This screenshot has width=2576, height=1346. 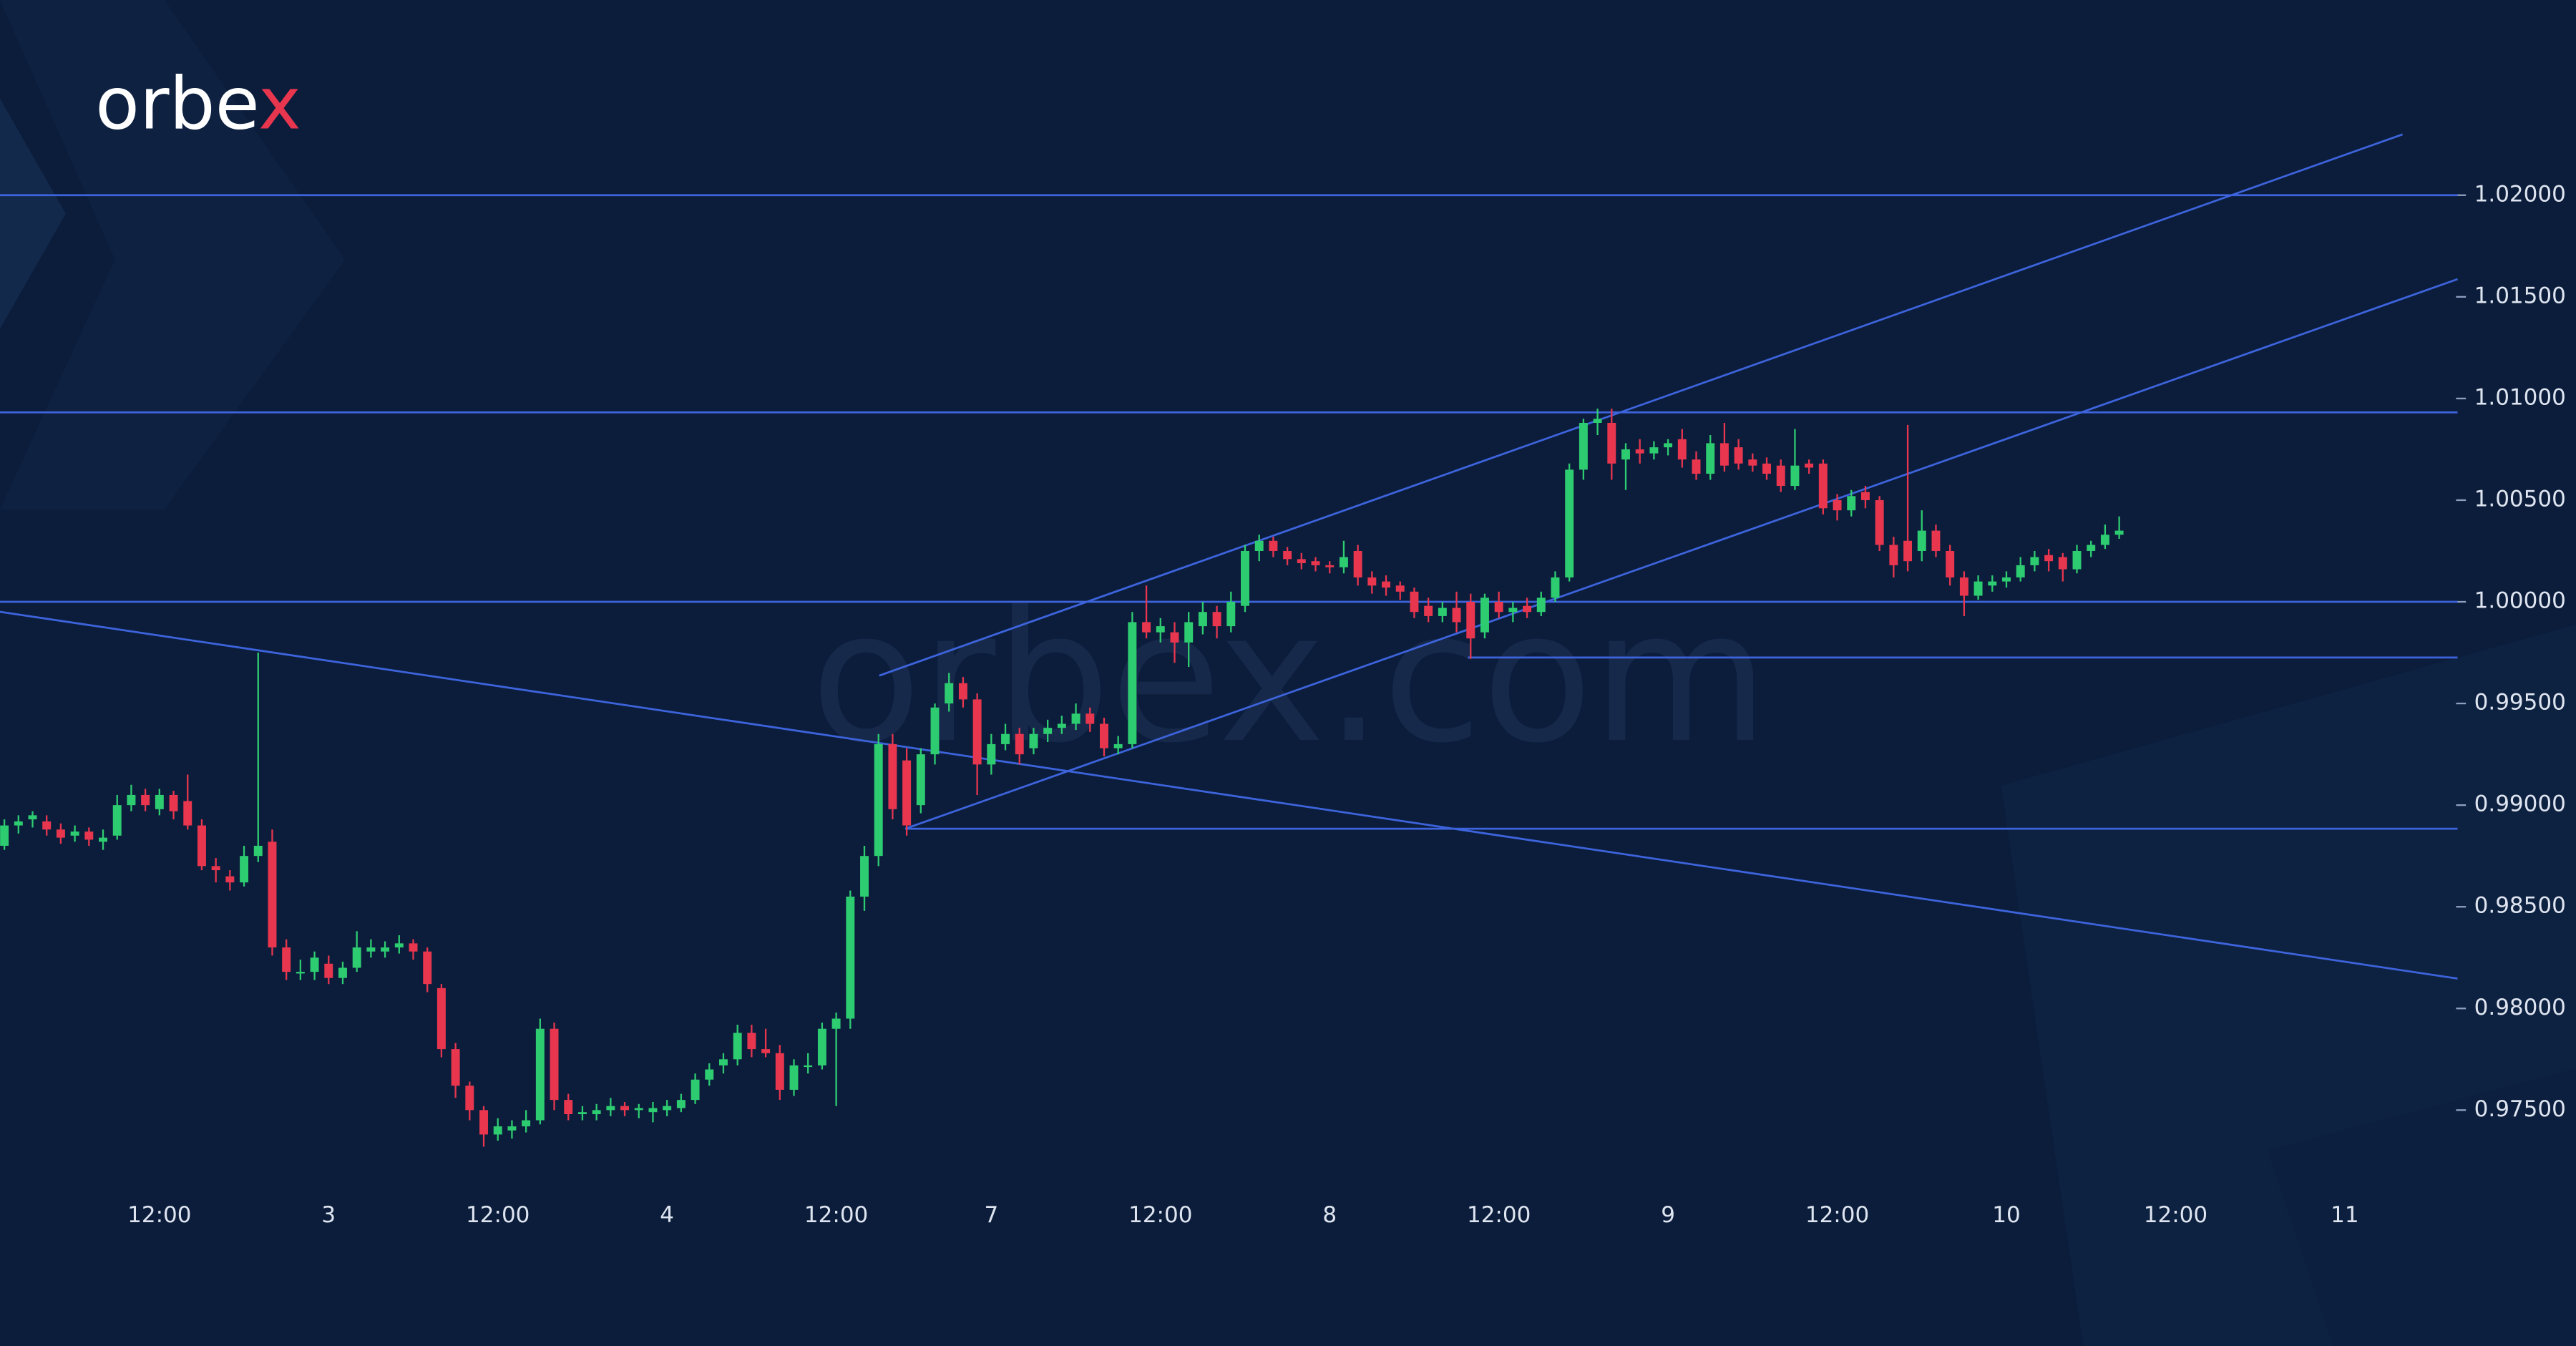 I want to click on y-tick-label: 1.01000, so click(x=2520, y=397).